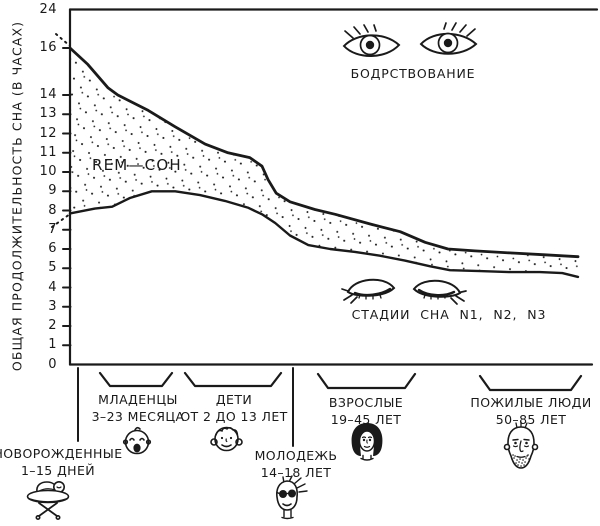 Image resolution: width=600 pixels, height=526 pixels. Describe the element at coordinates (368, 291) in the screenshot. I see `closed-eye-left-icon` at that location.